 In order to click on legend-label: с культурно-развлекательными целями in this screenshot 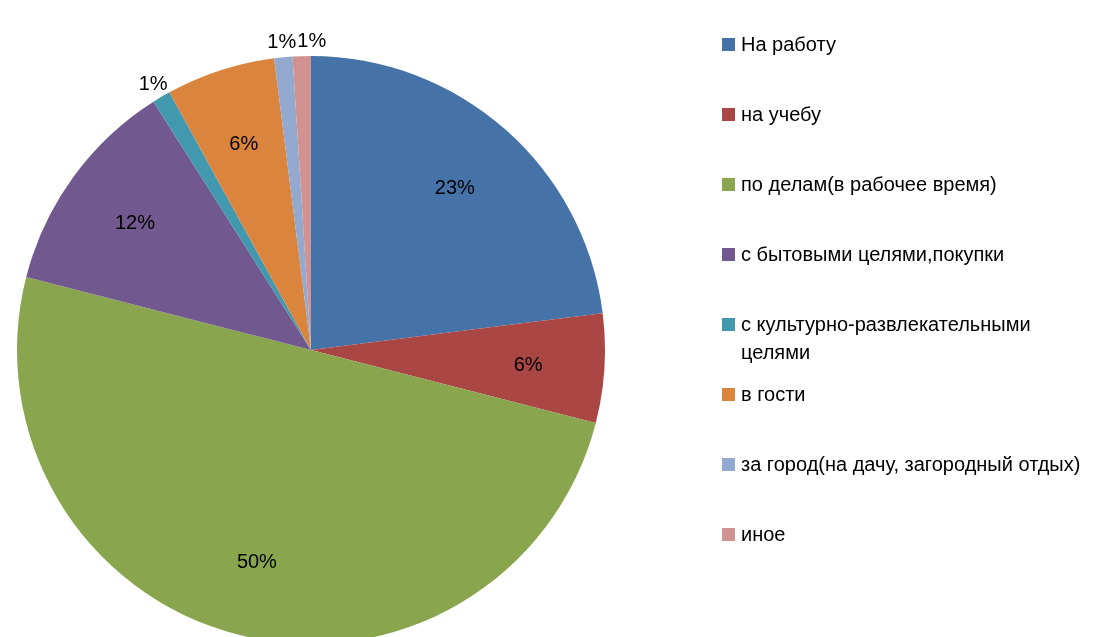, I will do `click(886, 338)`.